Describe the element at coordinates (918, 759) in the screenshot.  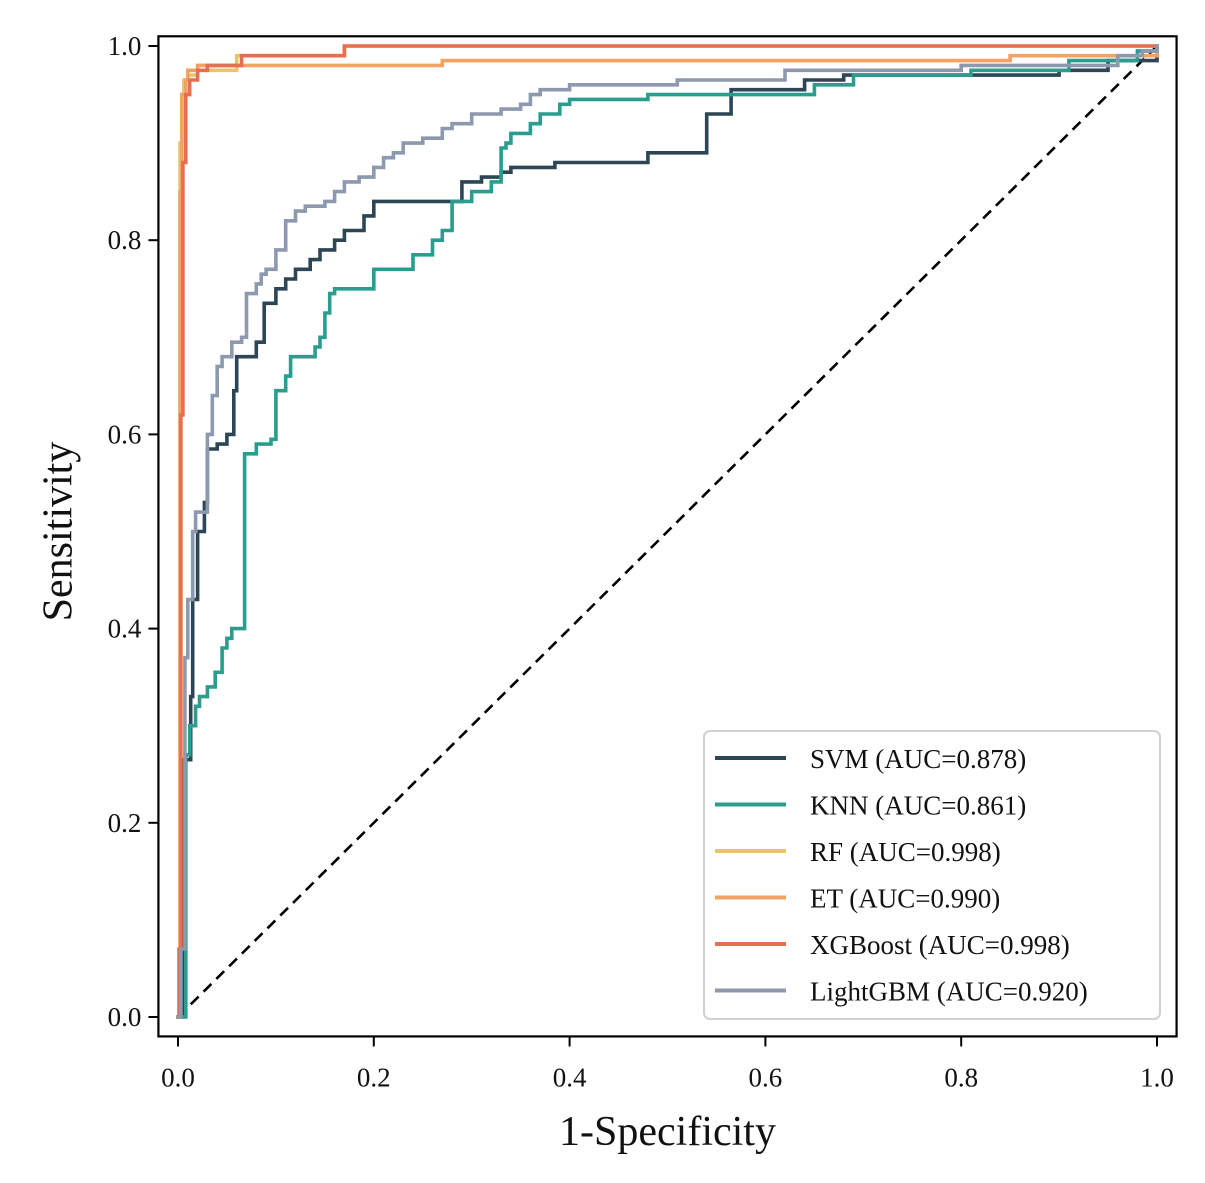
I see `legend-label: SVM (AUC=0.878)` at that location.